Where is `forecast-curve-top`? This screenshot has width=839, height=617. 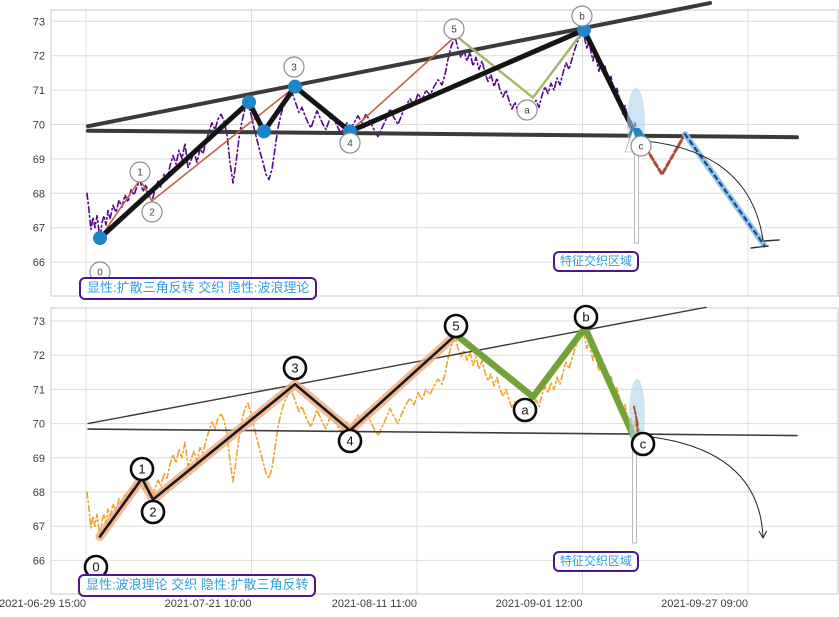
forecast-curve-top is located at coordinates (704, 190).